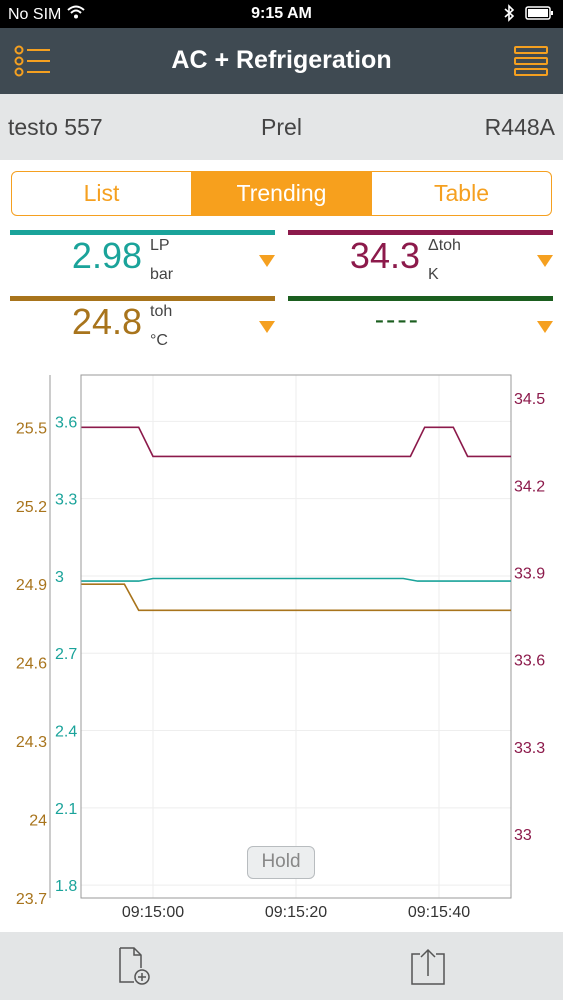 This screenshot has height=1000, width=563. What do you see at coordinates (540, 15) in the screenshot?
I see `battery-icon` at bounding box center [540, 15].